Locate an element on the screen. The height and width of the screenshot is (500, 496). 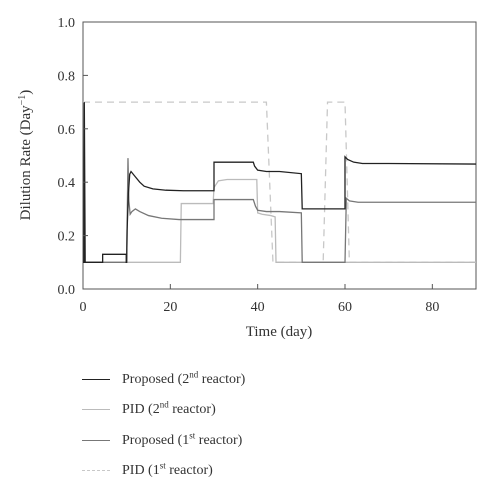
legend-item-proposed-2nd: Proposed (2nd reactor) is located at coordinates (242, 380).